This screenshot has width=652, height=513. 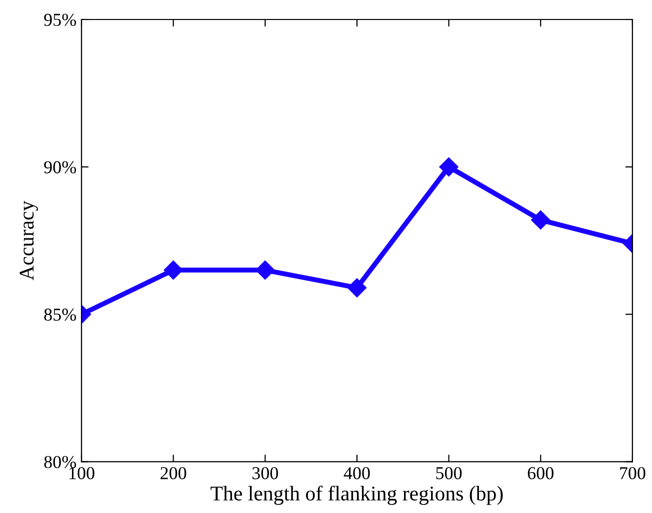 What do you see at coordinates (541, 473) in the screenshot?
I see `x-tick-label: 600` at bounding box center [541, 473].